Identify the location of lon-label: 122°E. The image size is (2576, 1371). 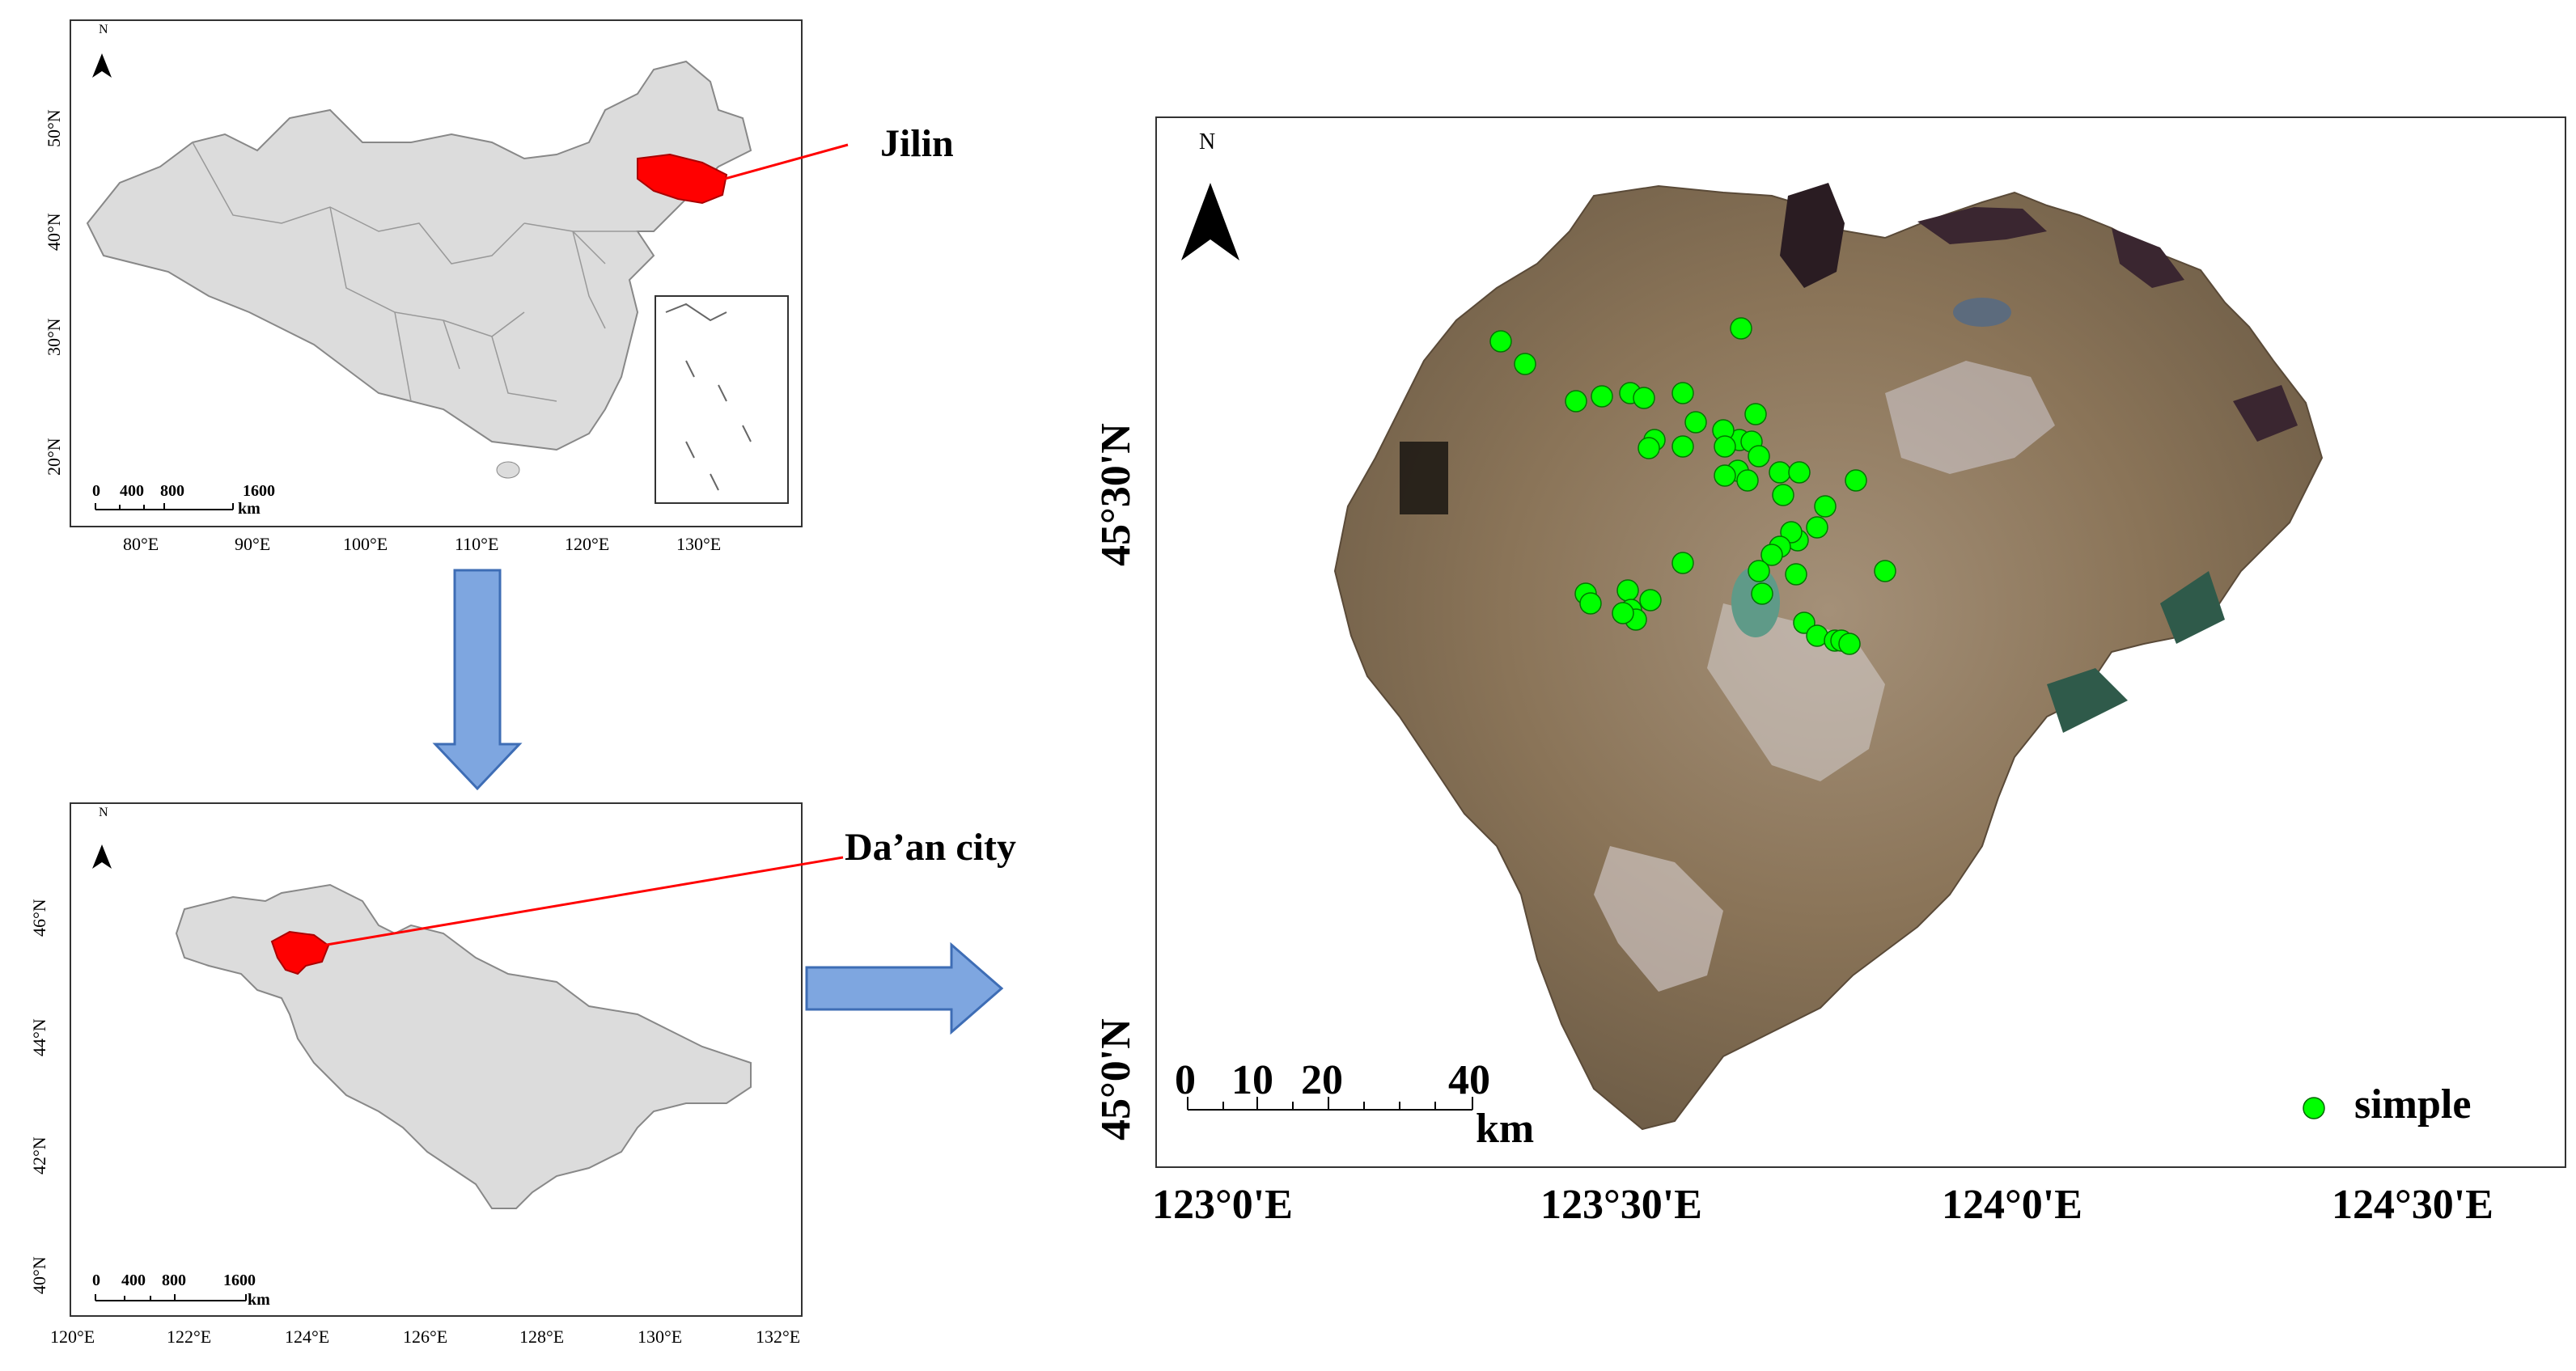
(189, 1337).